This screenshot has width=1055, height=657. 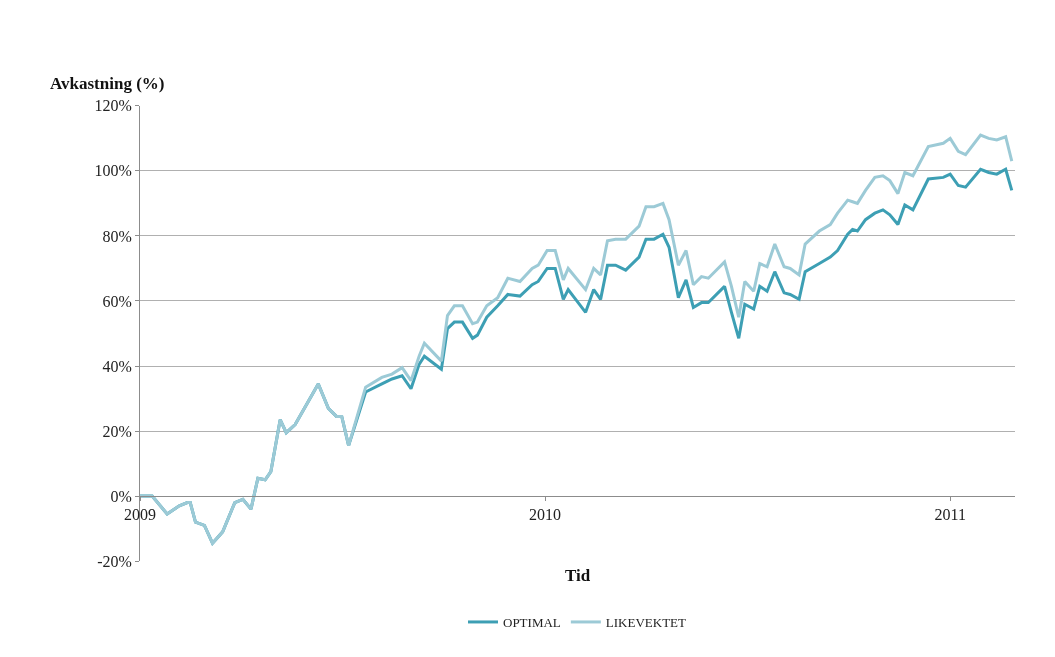 What do you see at coordinates (117, 301) in the screenshot?
I see `y-tick-label: 60%` at bounding box center [117, 301].